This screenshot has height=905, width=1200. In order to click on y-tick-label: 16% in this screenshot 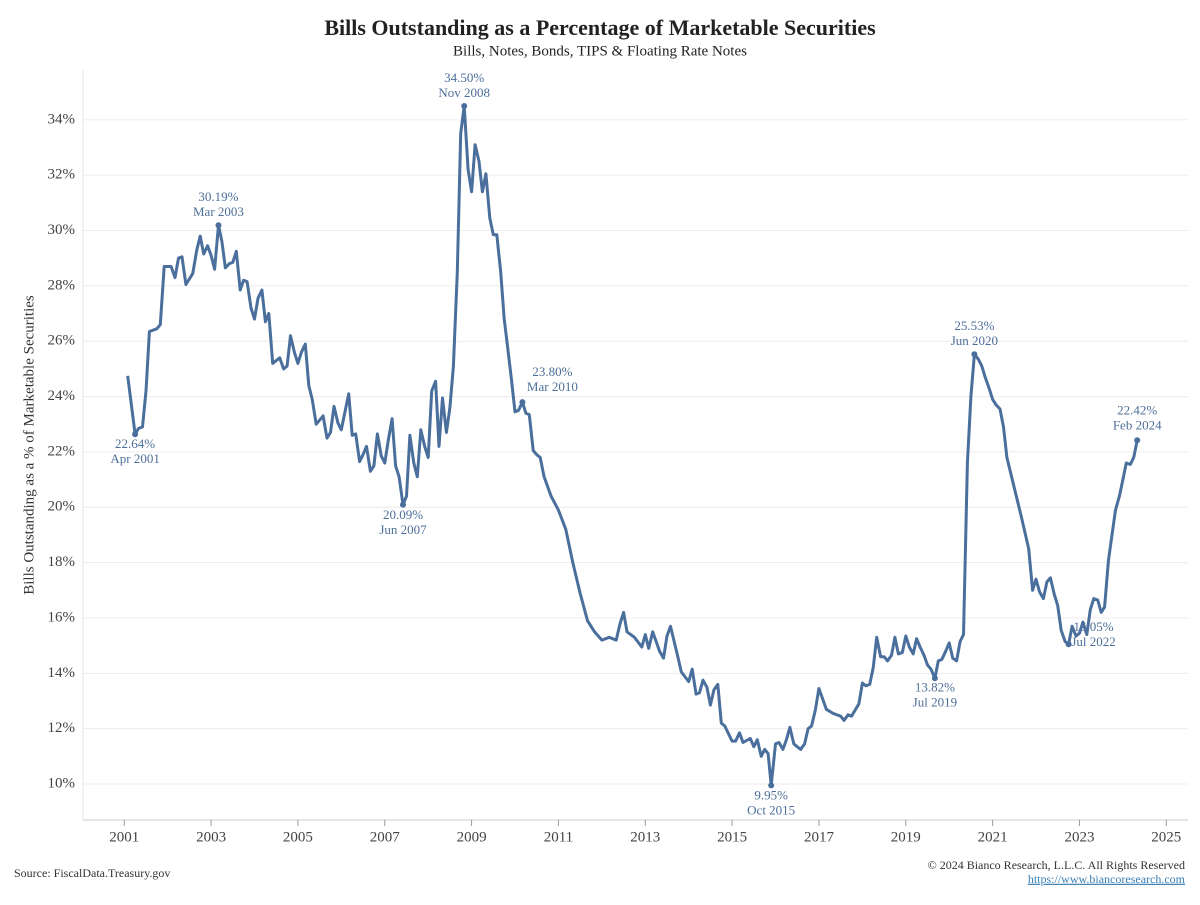, I will do `click(62, 617)`.